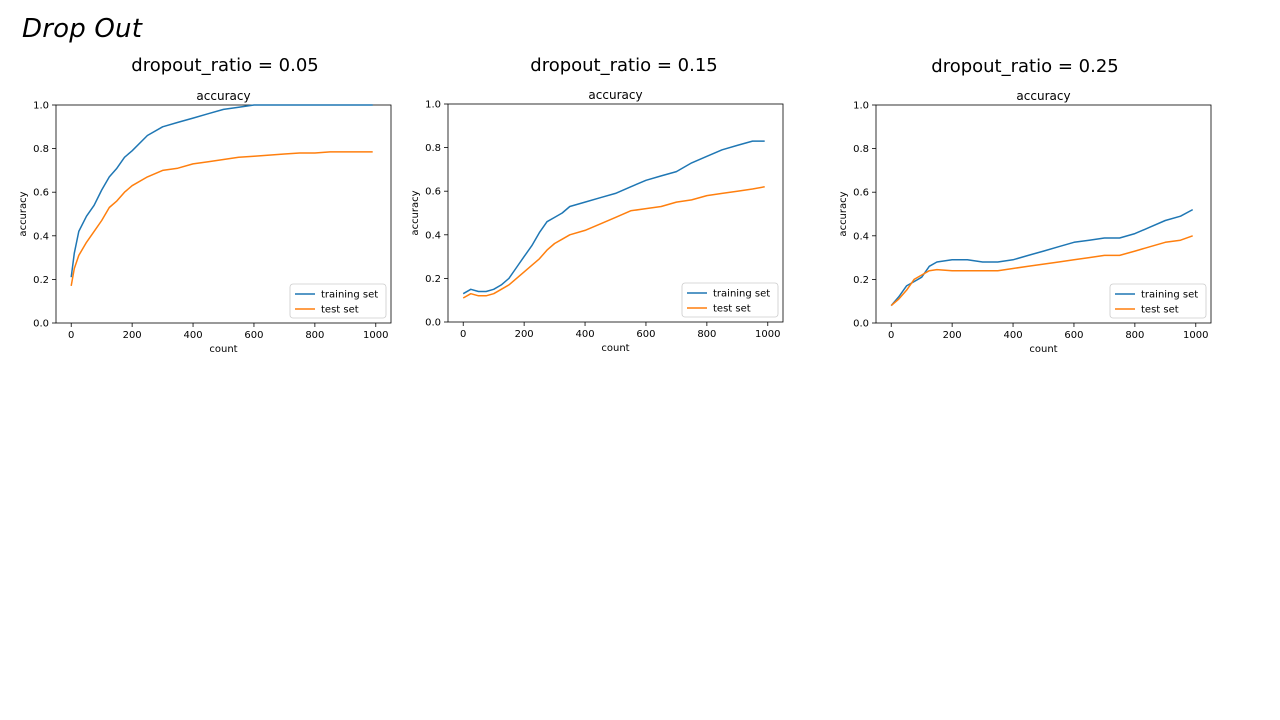 The image size is (1280, 720). What do you see at coordinates (624, 65) in the screenshot?
I see `panel-heading-2: dropout_ratio = 0.15` at bounding box center [624, 65].